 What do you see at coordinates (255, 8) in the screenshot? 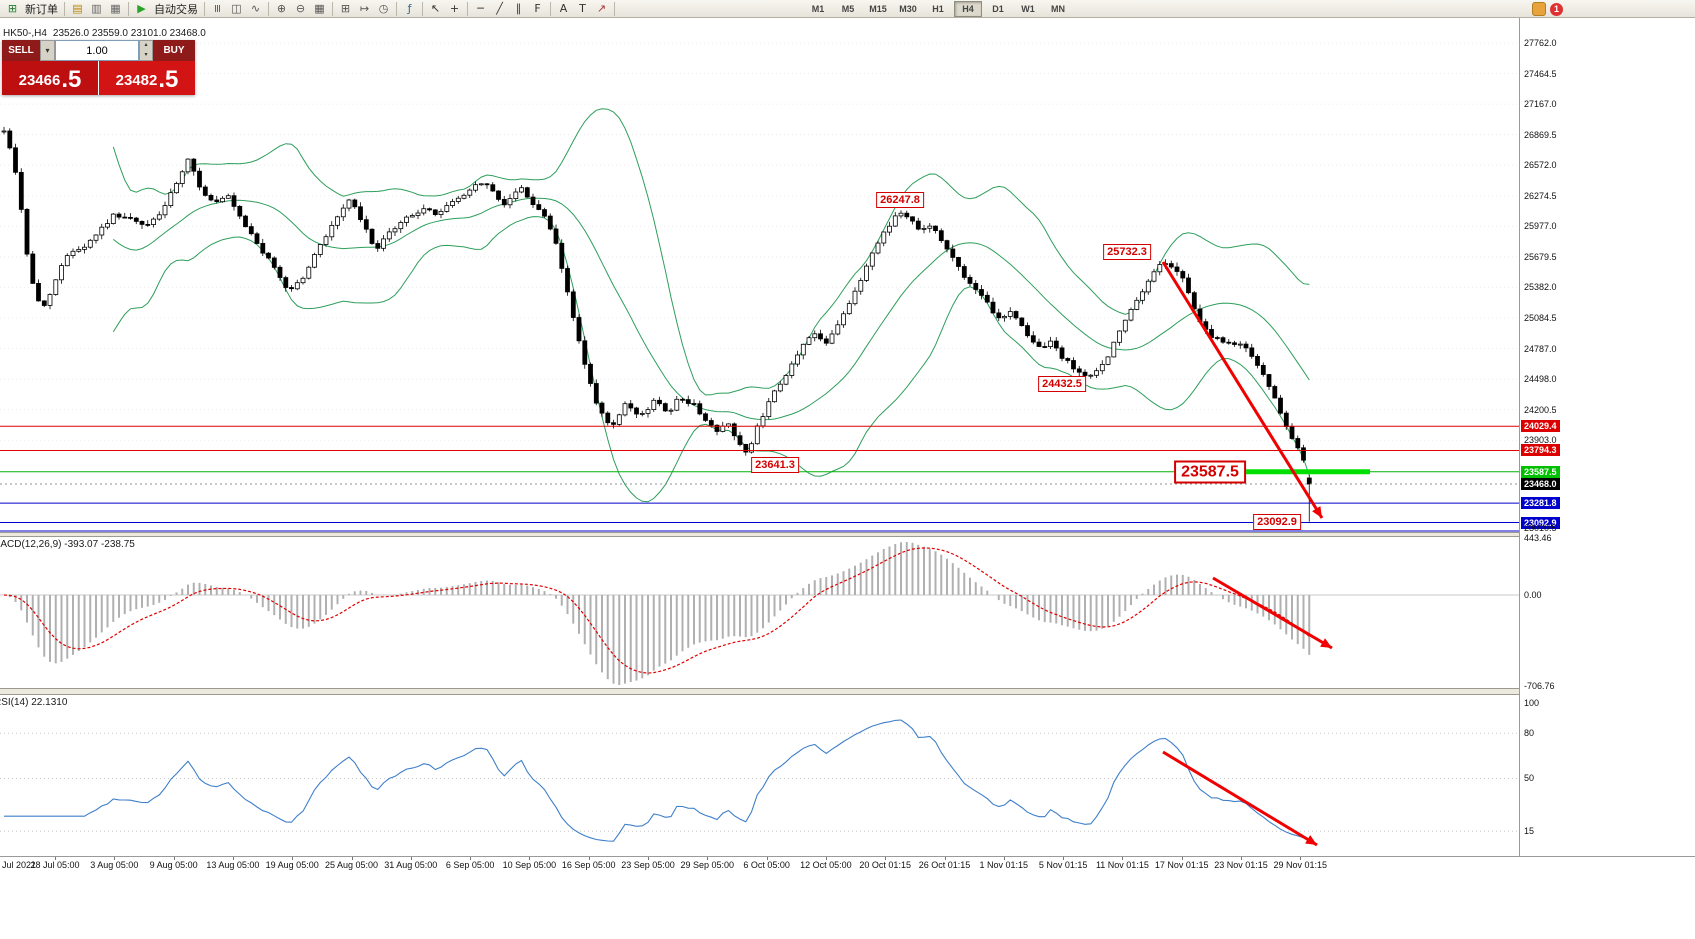
I see `line-chart-icon: ∿` at bounding box center [255, 8].